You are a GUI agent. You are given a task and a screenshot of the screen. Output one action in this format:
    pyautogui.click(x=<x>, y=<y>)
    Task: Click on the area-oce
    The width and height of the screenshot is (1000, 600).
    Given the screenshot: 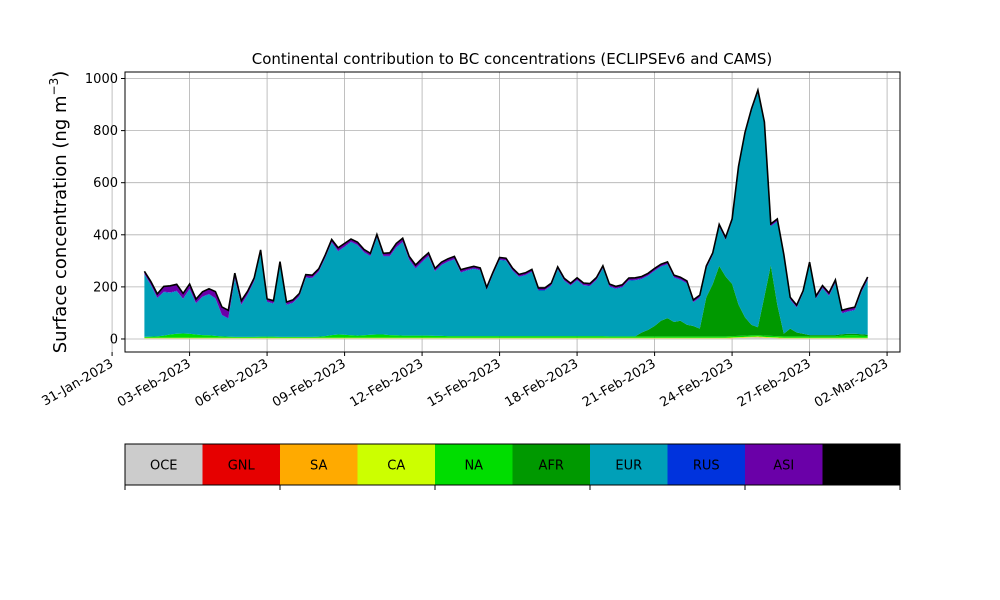 What is the action you would take?
    pyautogui.click(x=506, y=338)
    